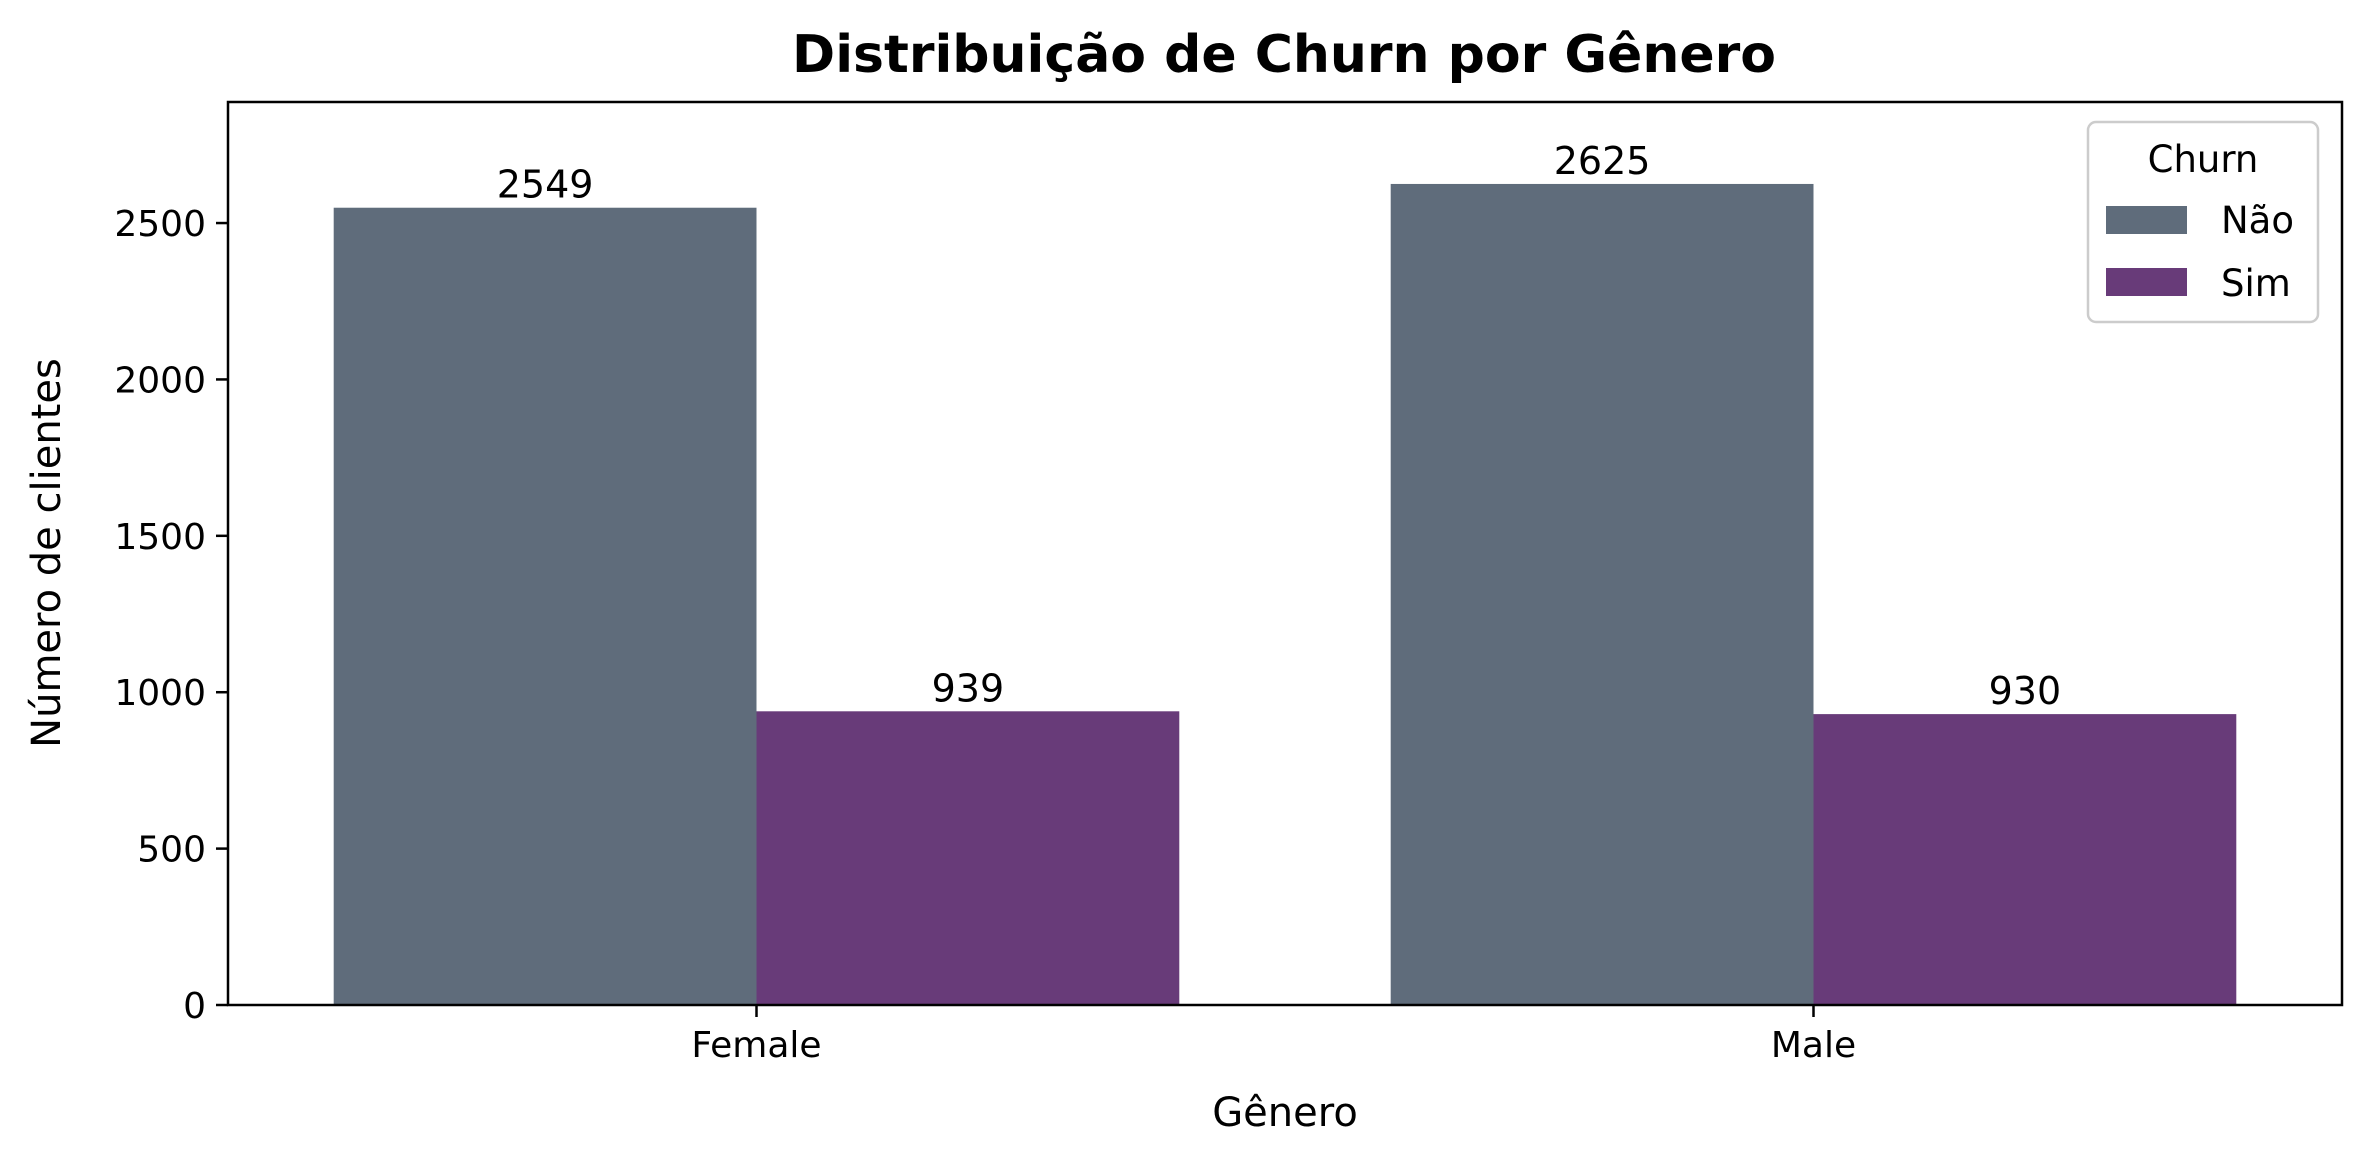 The height and width of the screenshot is (1169, 2370). I want to click on bar-female-sim, so click(968, 858).